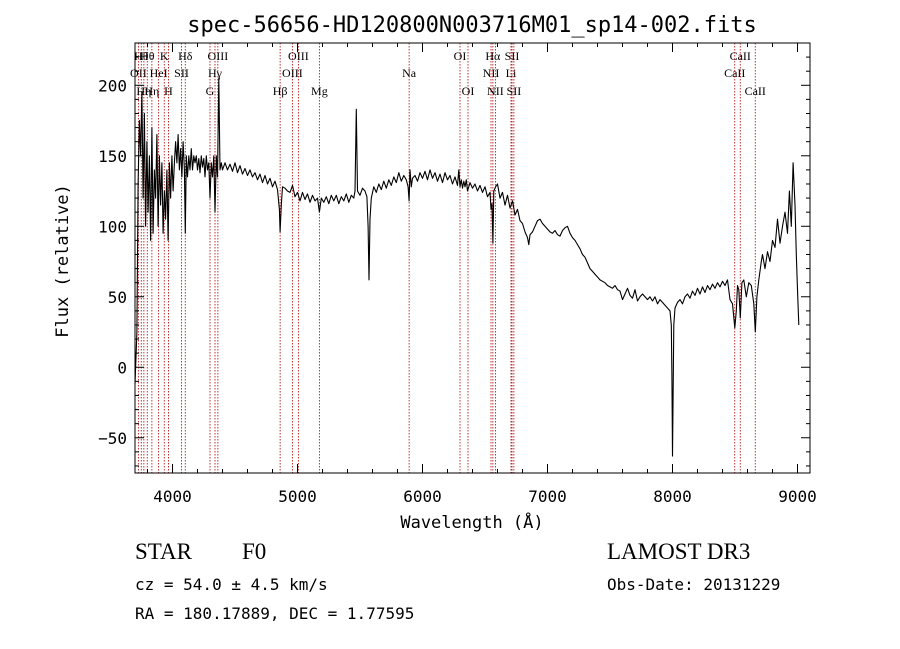 The width and height of the screenshot is (900, 649). Describe the element at coordinates (672, 496) in the screenshot. I see `x-tick-label: 8000` at that location.